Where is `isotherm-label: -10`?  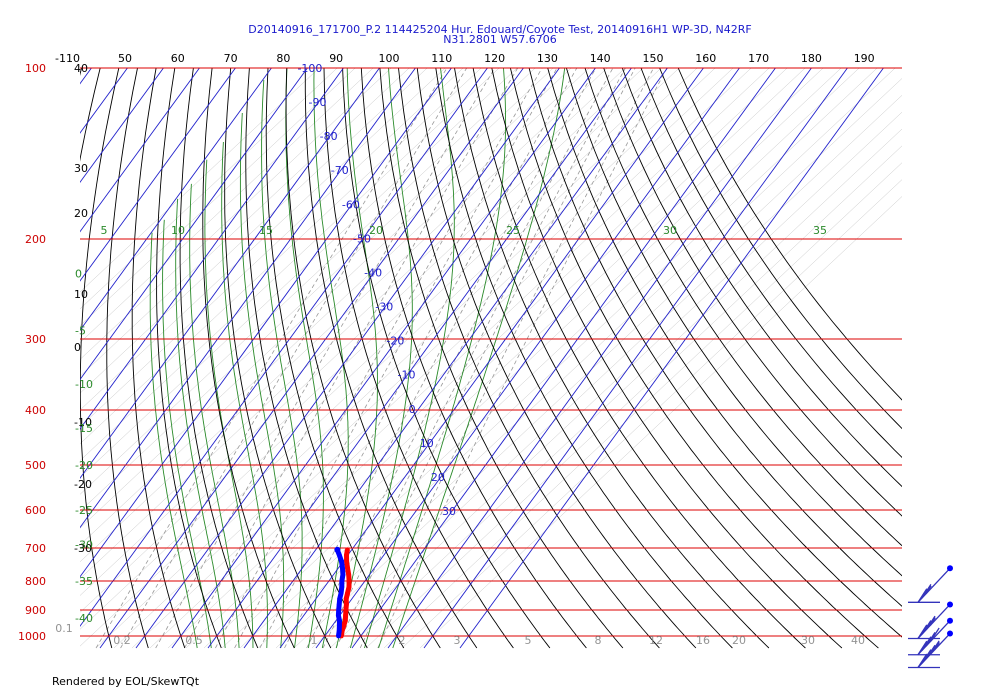
isotherm-label: -10 is located at coordinates (407, 375).